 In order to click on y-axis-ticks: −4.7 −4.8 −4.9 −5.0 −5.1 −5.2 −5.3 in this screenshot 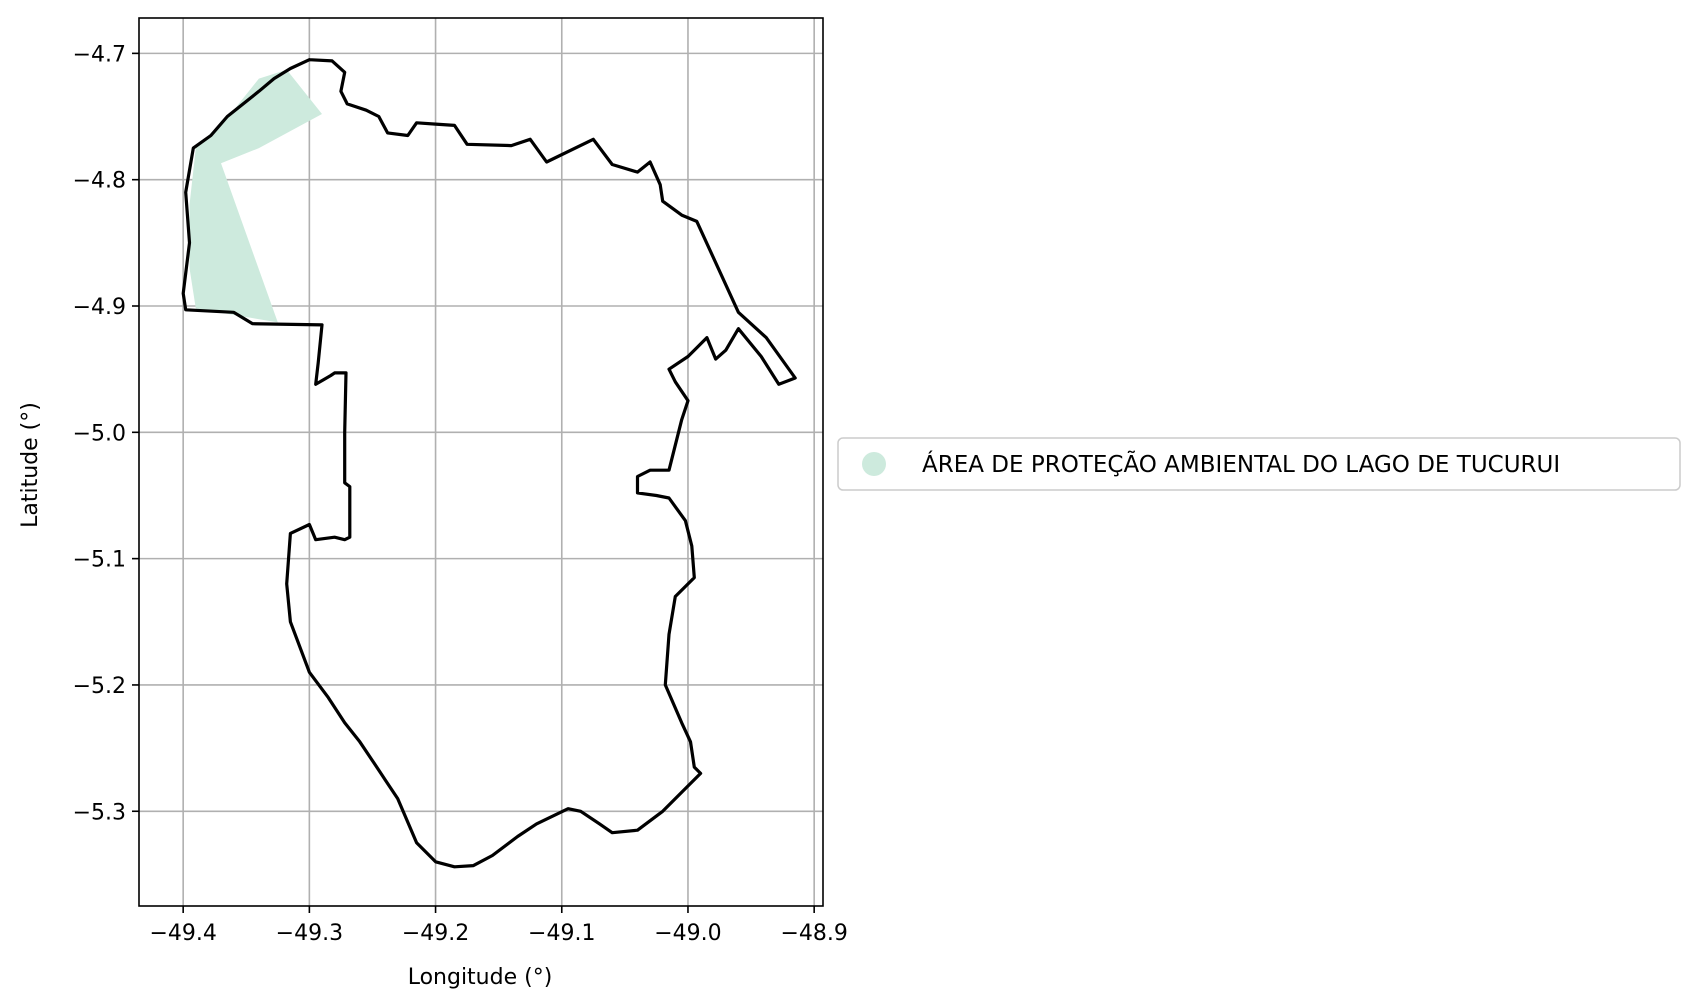, I will do `click(106, 433)`.